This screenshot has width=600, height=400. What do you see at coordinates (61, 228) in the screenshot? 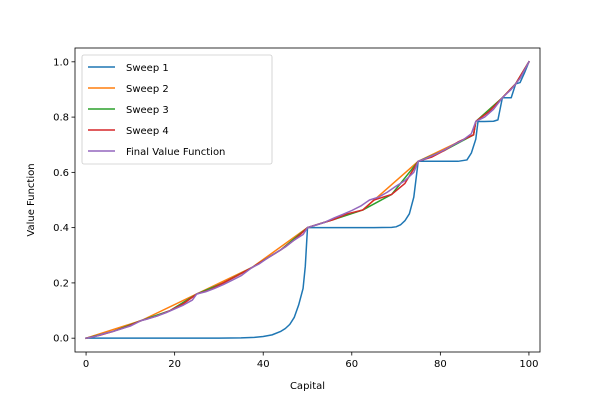
I see `y-tick-label: 0.4` at bounding box center [61, 228].